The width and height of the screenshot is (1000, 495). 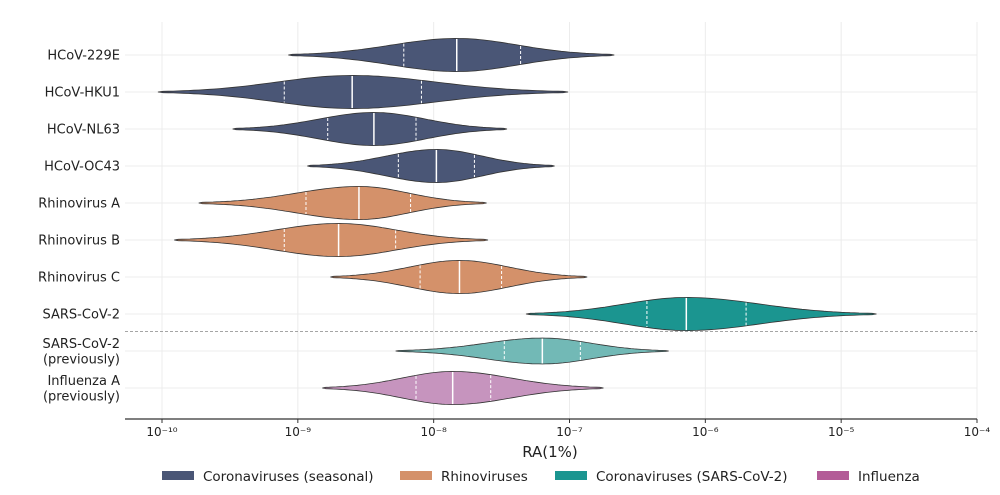 I want to click on violin-influenza-a-previously-, so click(x=463, y=388).